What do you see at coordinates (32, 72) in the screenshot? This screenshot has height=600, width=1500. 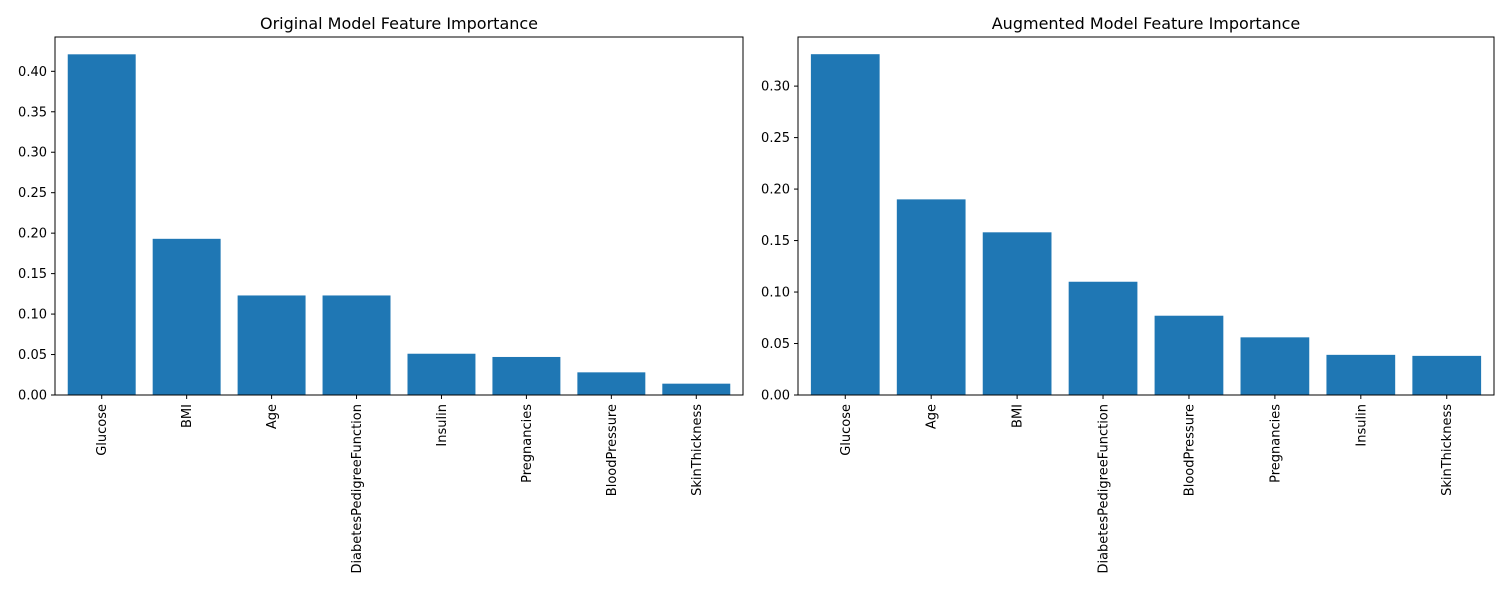 I see `y-tick-label: 0.40` at bounding box center [32, 72].